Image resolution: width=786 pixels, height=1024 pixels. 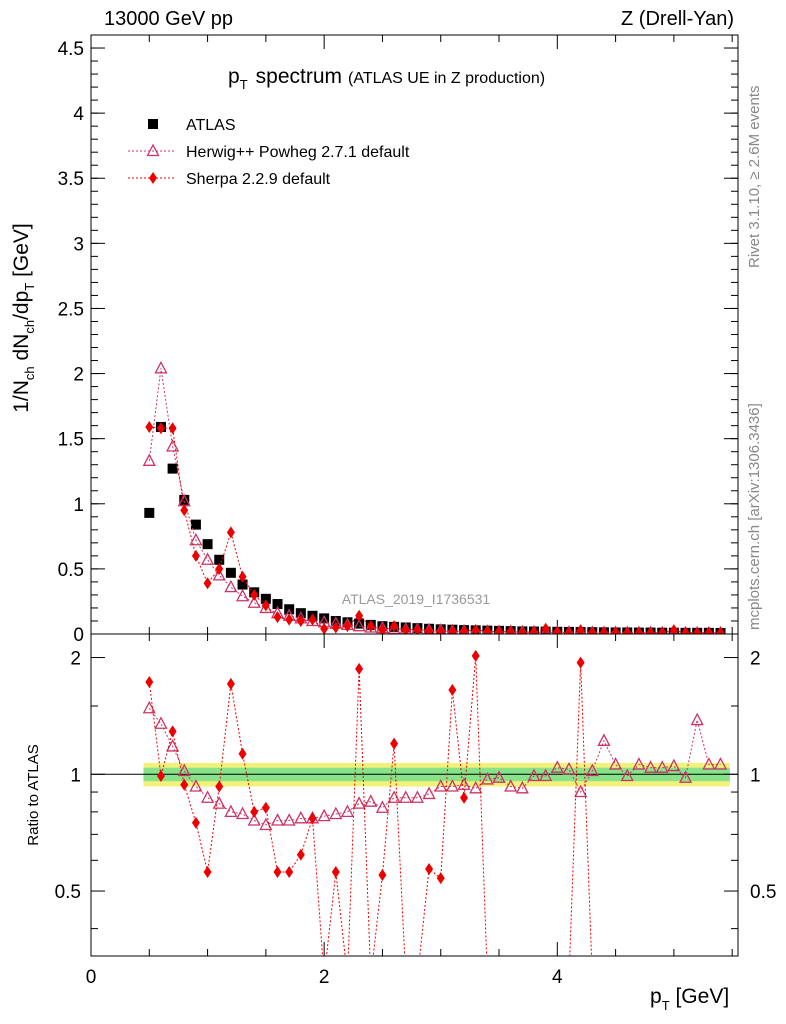 I want to click on y-tick-label: 1, so click(x=78, y=505).